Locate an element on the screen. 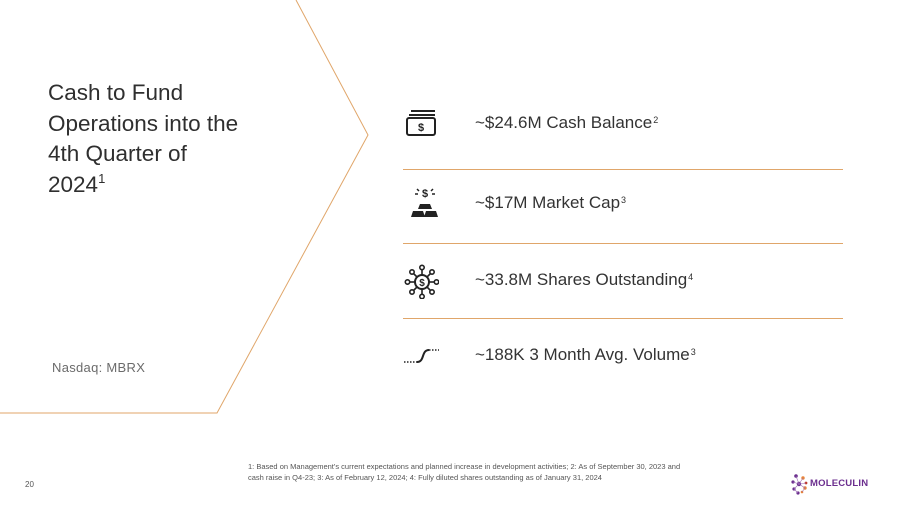 This screenshot has width=900, height=506. logo-wordmark: MOLECULIN is located at coordinates (839, 483).